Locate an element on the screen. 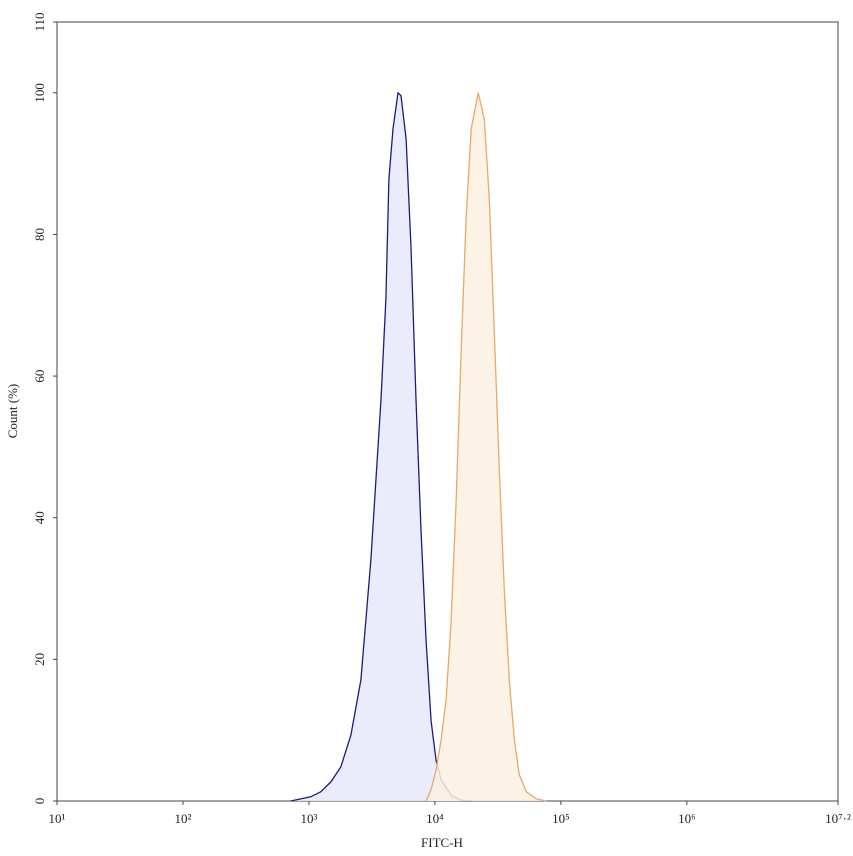 The image size is (853, 856). x-tick-label: 10¹ is located at coordinates (57, 818).